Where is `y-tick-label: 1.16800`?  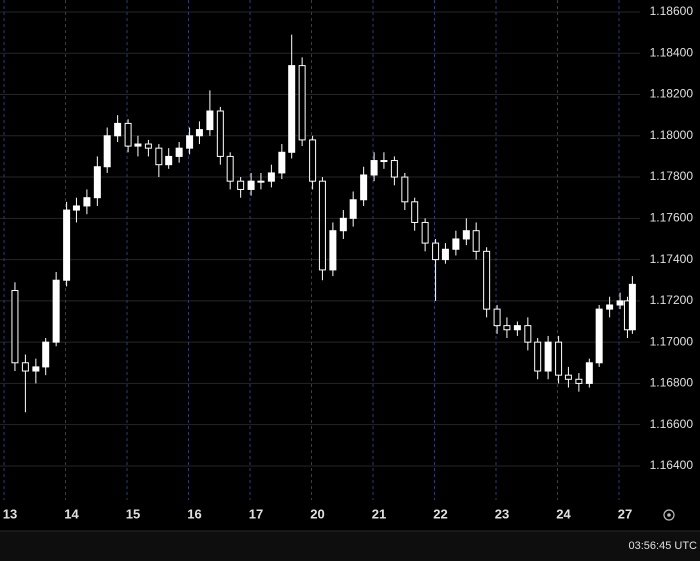 y-tick-label: 1.16800 is located at coordinates (672, 383).